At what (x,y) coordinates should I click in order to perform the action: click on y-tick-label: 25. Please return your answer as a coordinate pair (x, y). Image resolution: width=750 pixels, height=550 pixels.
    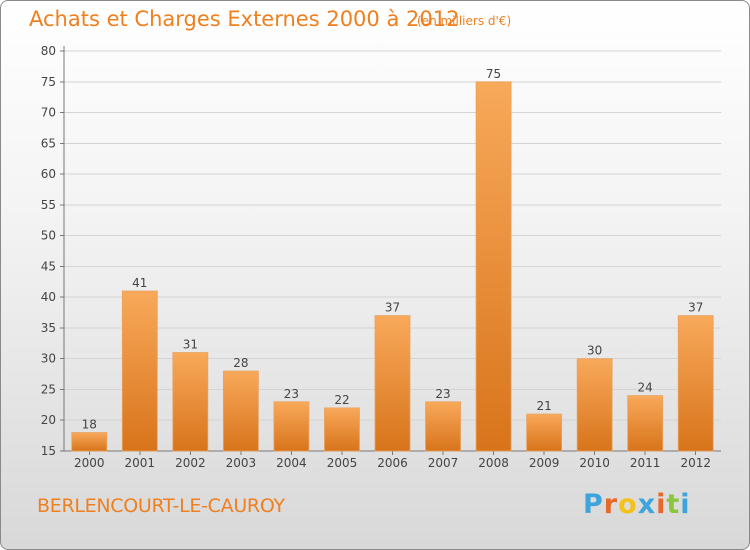
    Looking at the image, I should click on (48, 389).